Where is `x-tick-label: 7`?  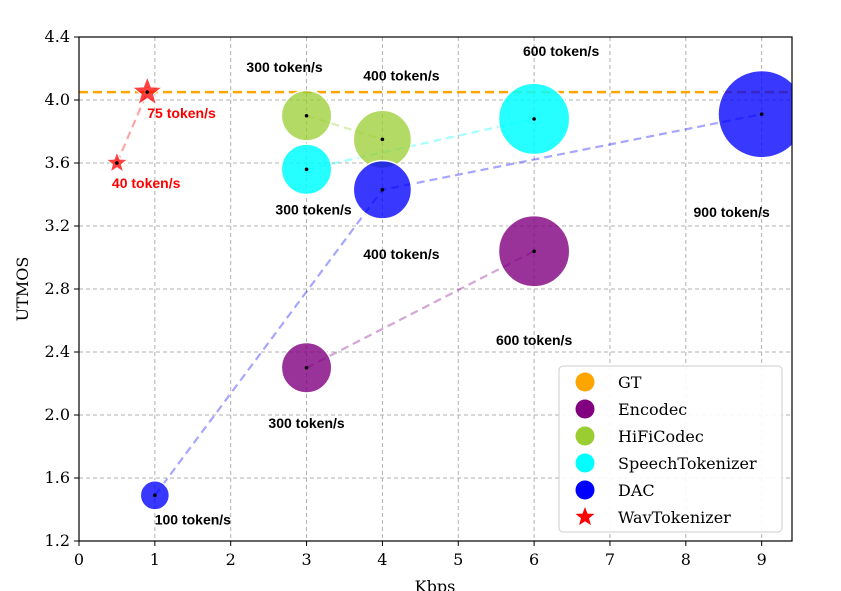
x-tick-label: 7 is located at coordinates (610, 559).